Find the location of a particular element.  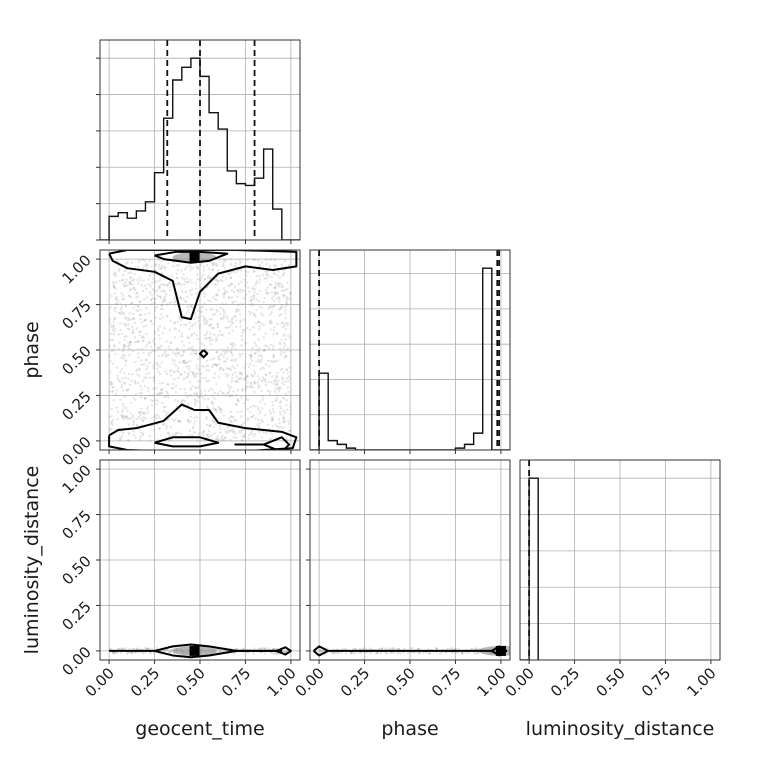

x-tick-label: 0.25 is located at coordinates (355, 682).